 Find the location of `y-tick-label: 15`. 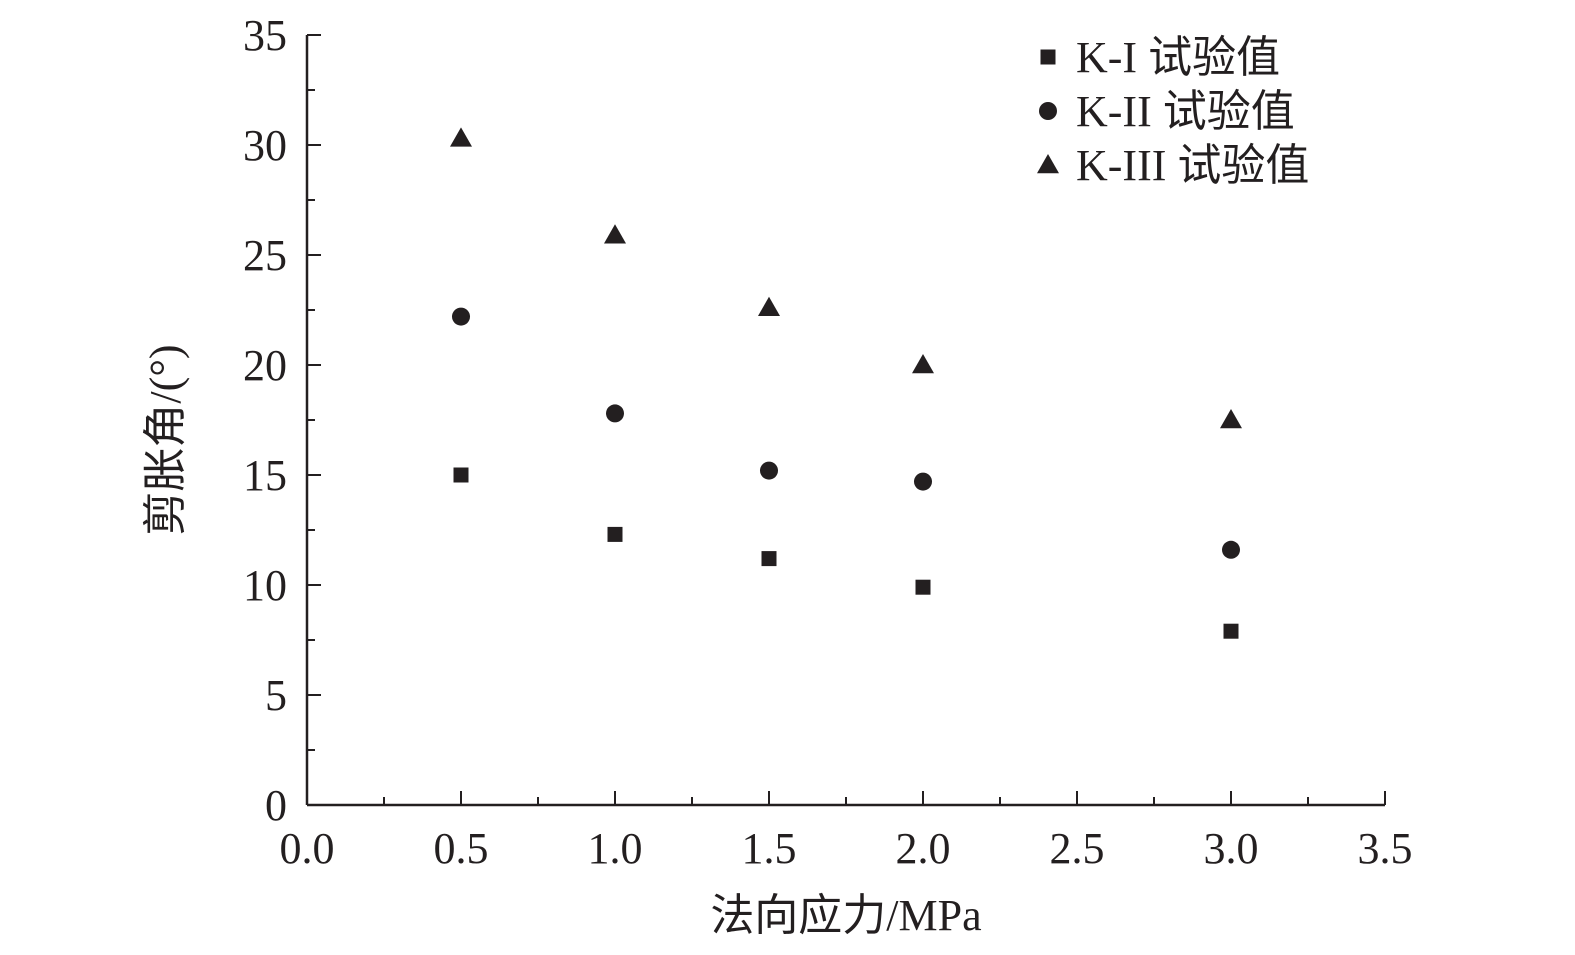

y-tick-label: 15 is located at coordinates (265, 475).